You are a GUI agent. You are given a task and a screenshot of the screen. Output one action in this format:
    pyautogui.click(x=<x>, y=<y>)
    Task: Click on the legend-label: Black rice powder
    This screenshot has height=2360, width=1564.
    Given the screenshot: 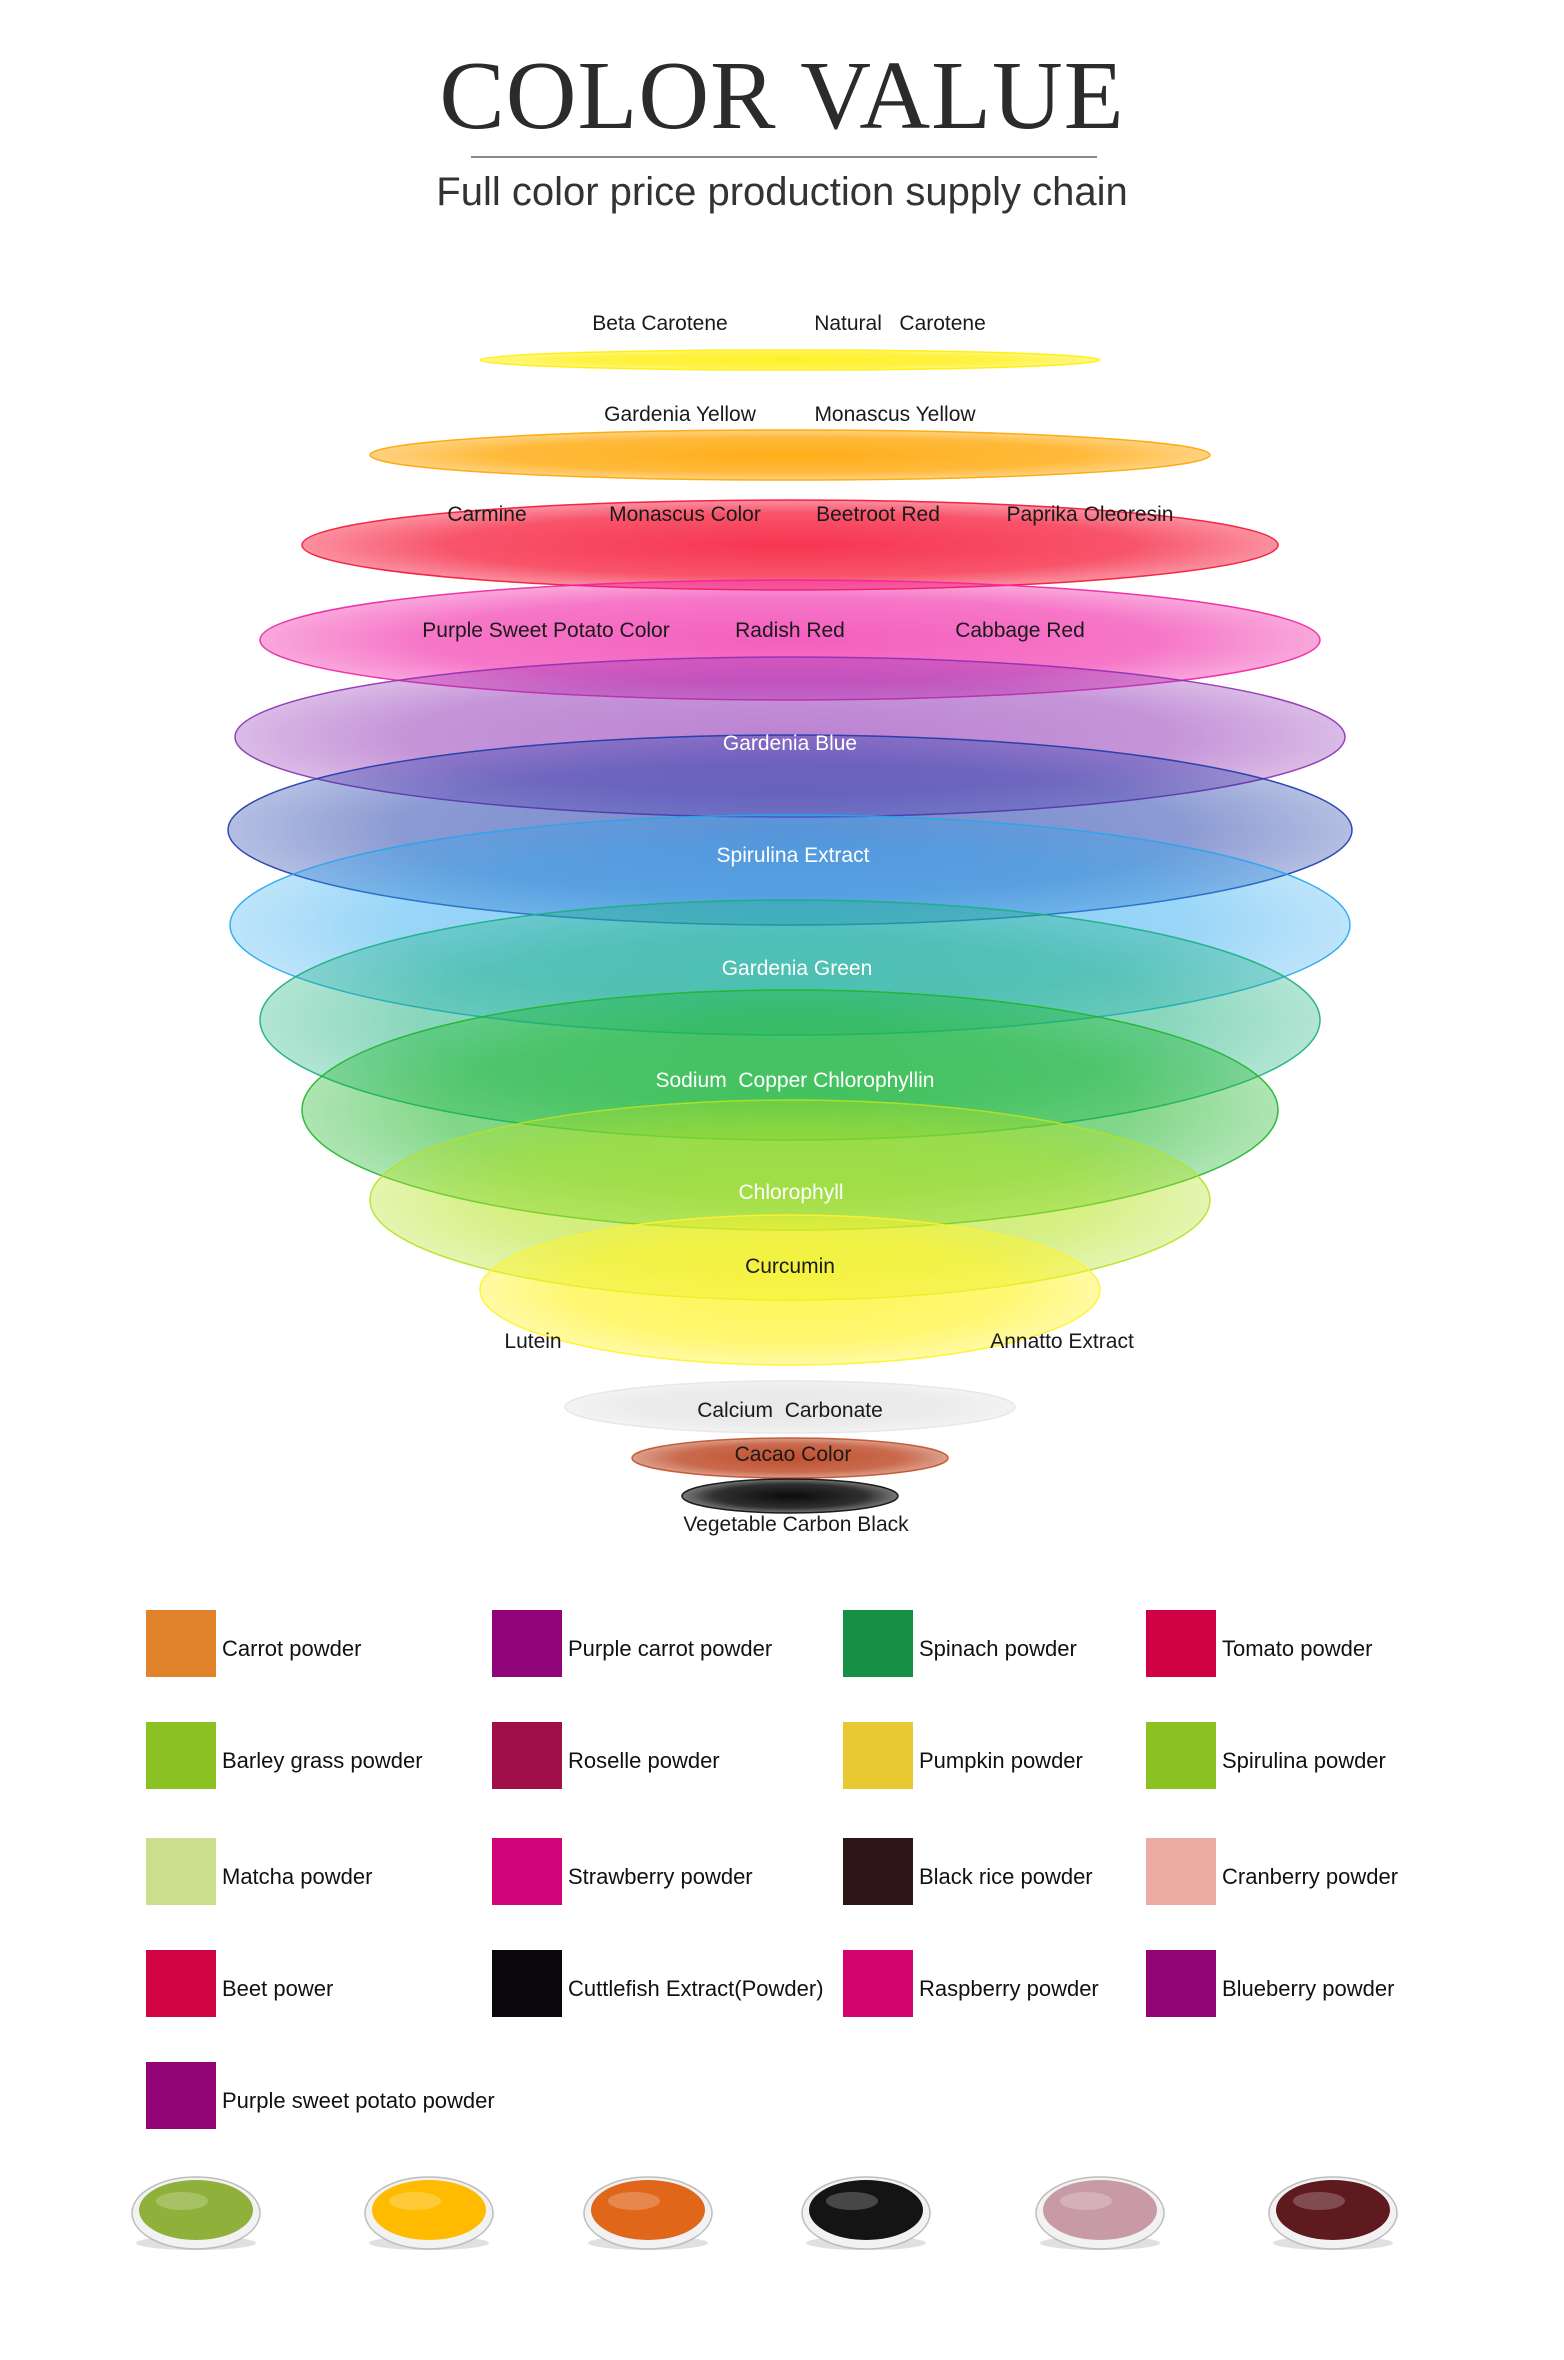 What is the action you would take?
    pyautogui.click(x=1006, y=1876)
    